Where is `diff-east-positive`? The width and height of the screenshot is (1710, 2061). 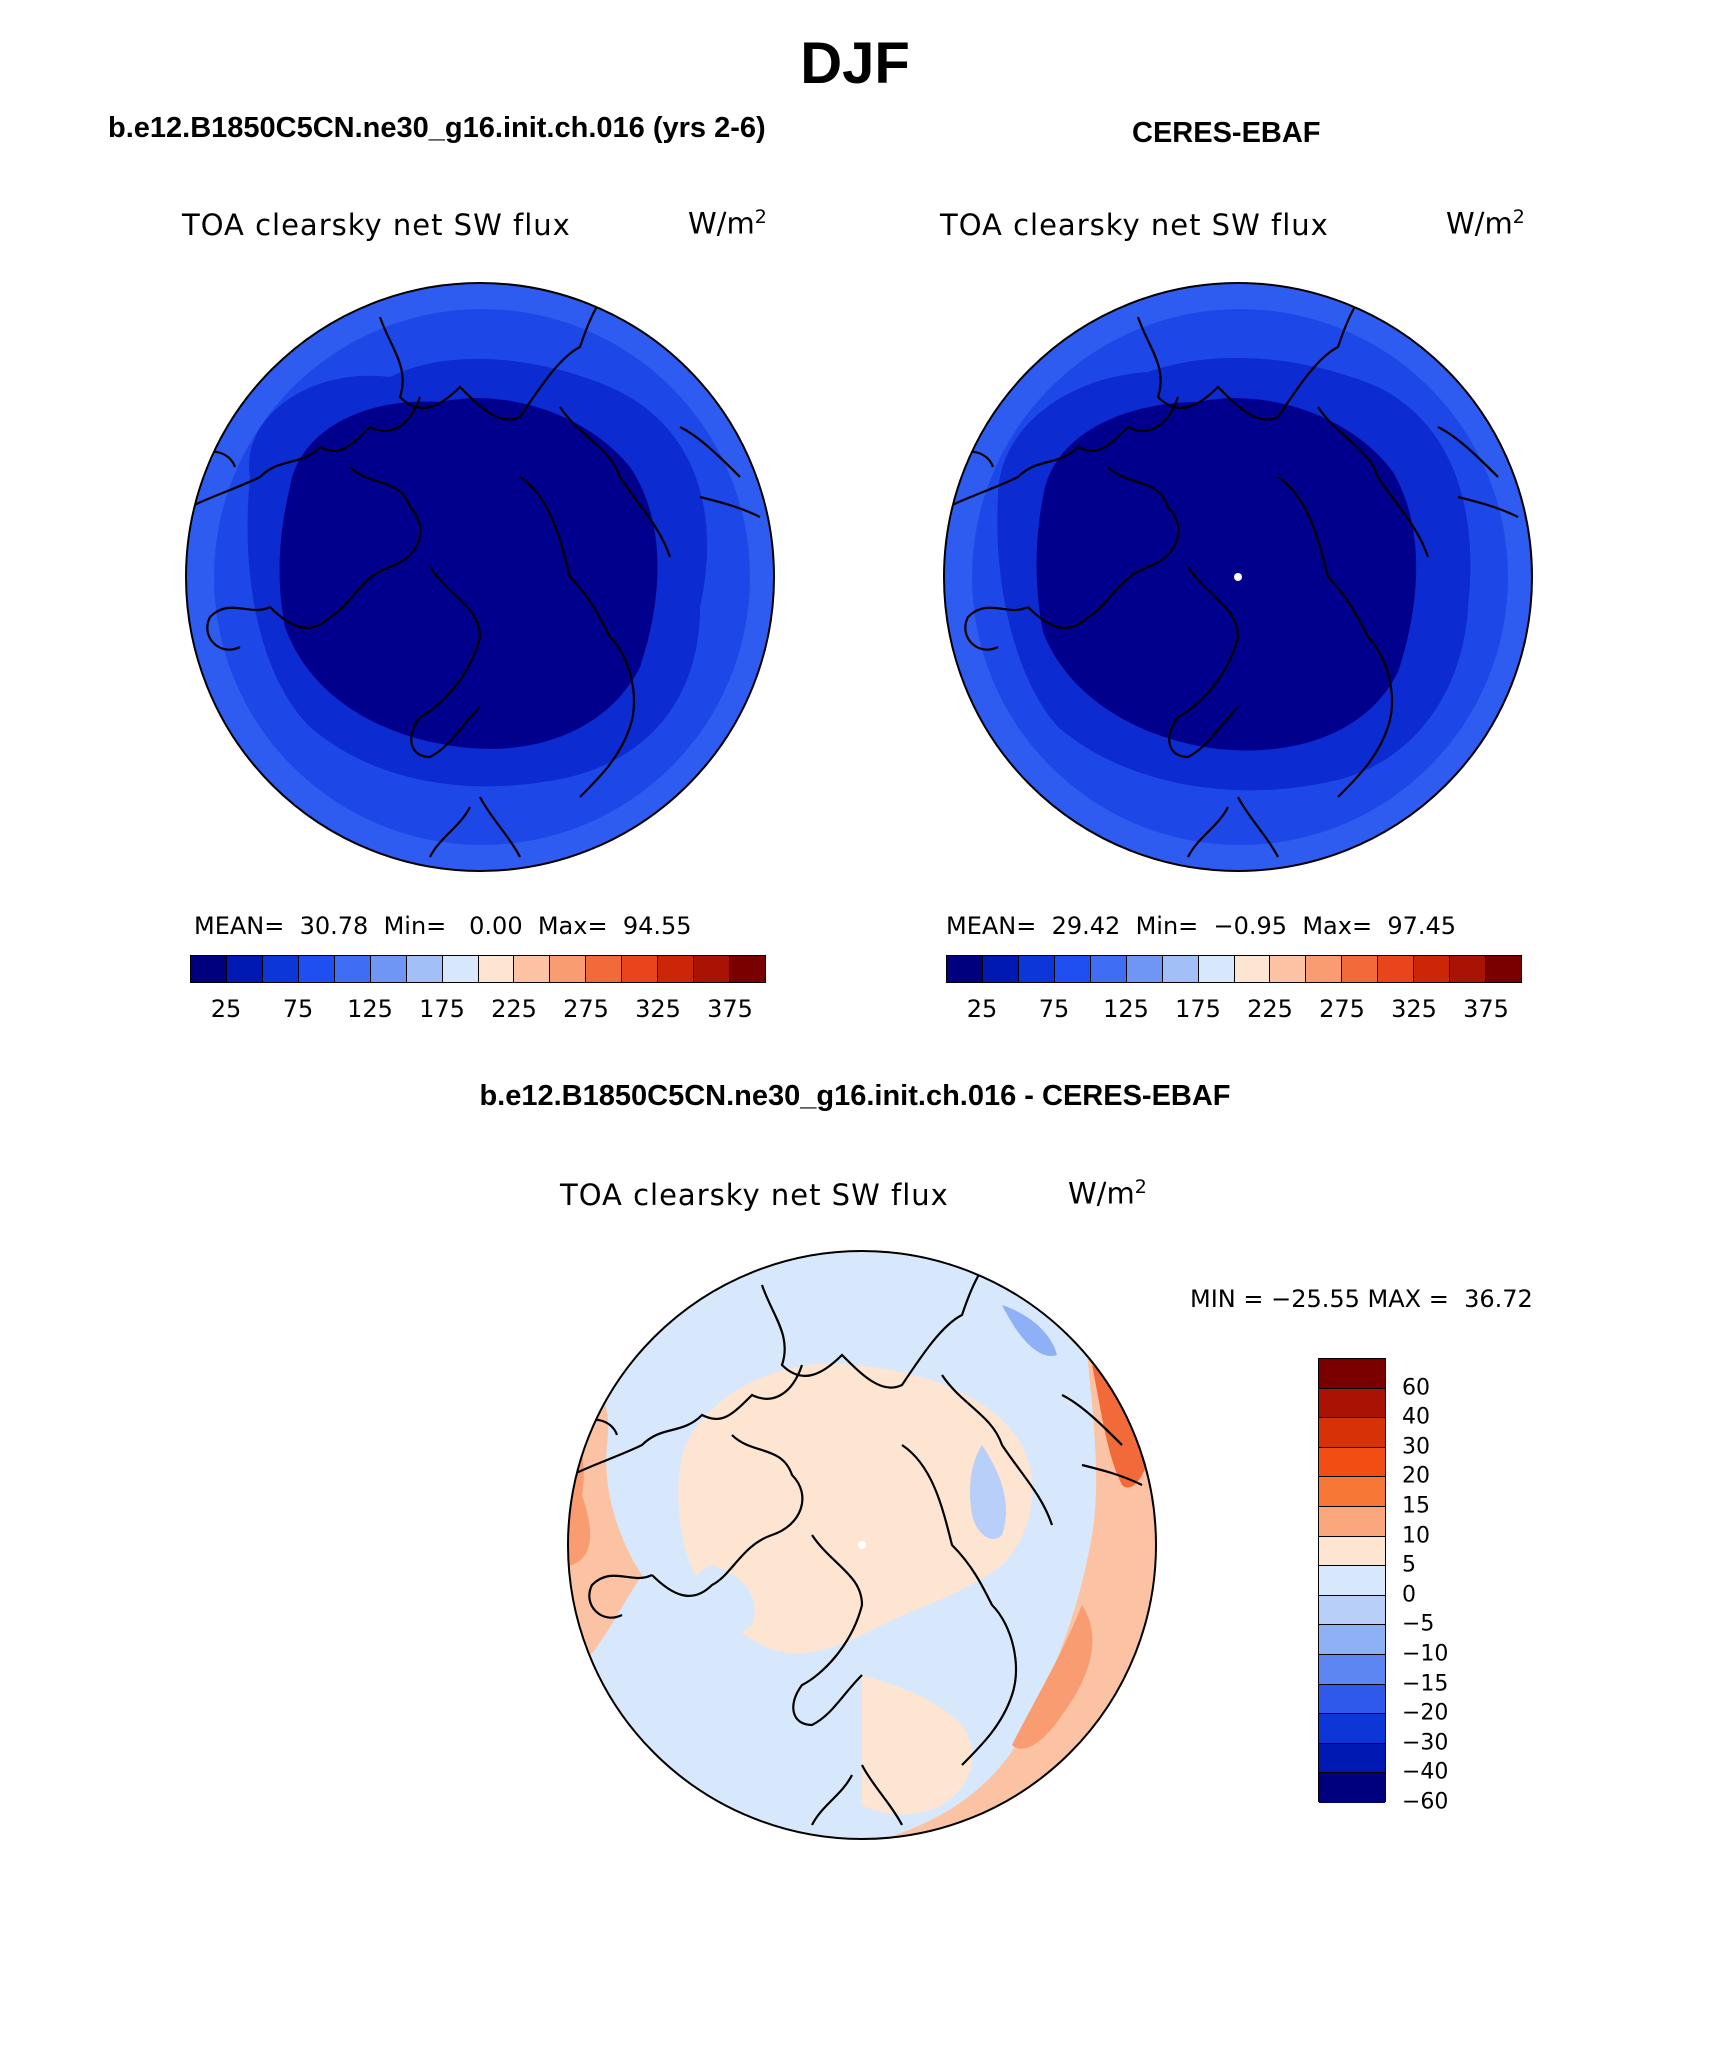
diff-east-positive is located at coordinates (1009, 1572).